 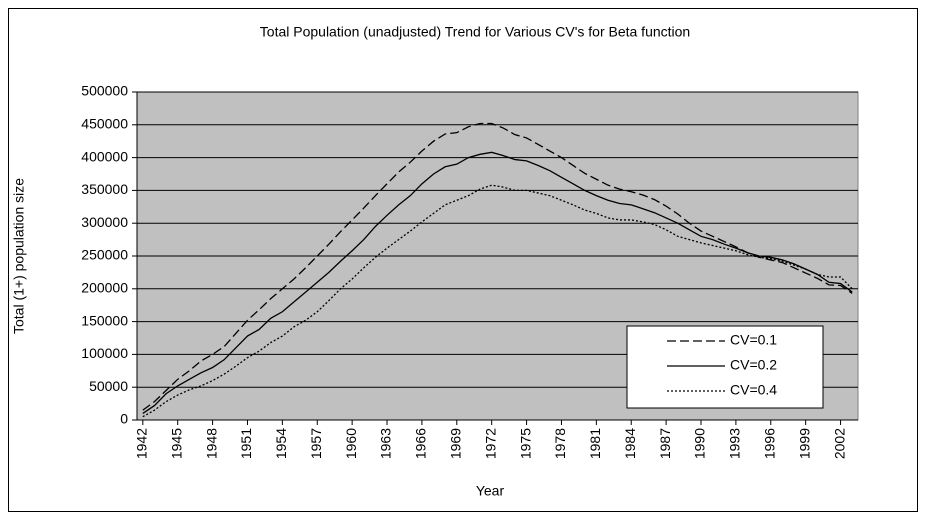 What do you see at coordinates (525, 443) in the screenshot?
I see `x-tick-label: 1975` at bounding box center [525, 443].